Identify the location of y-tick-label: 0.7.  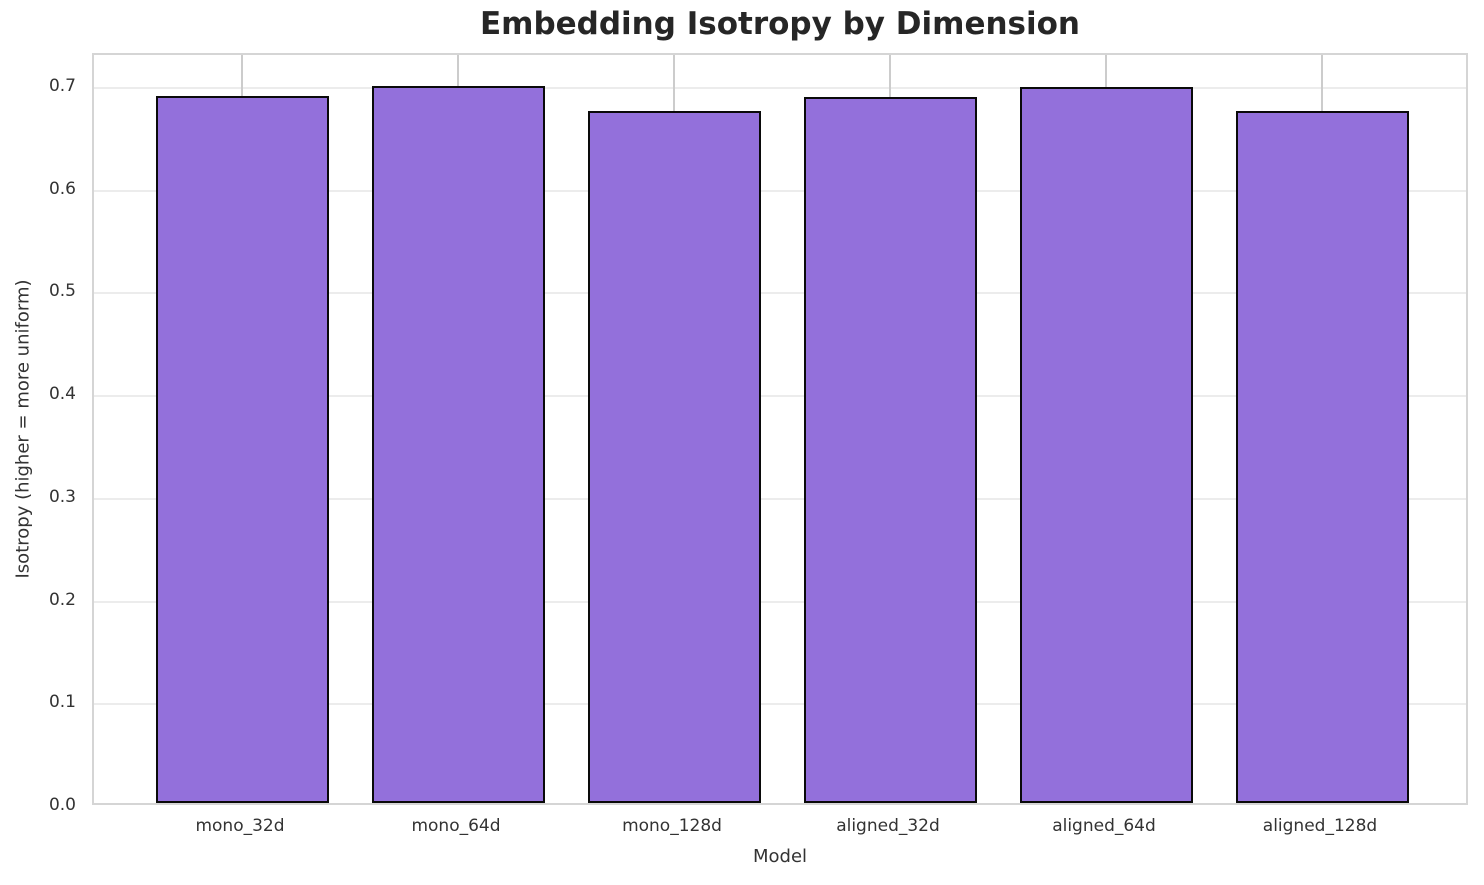
(62, 85).